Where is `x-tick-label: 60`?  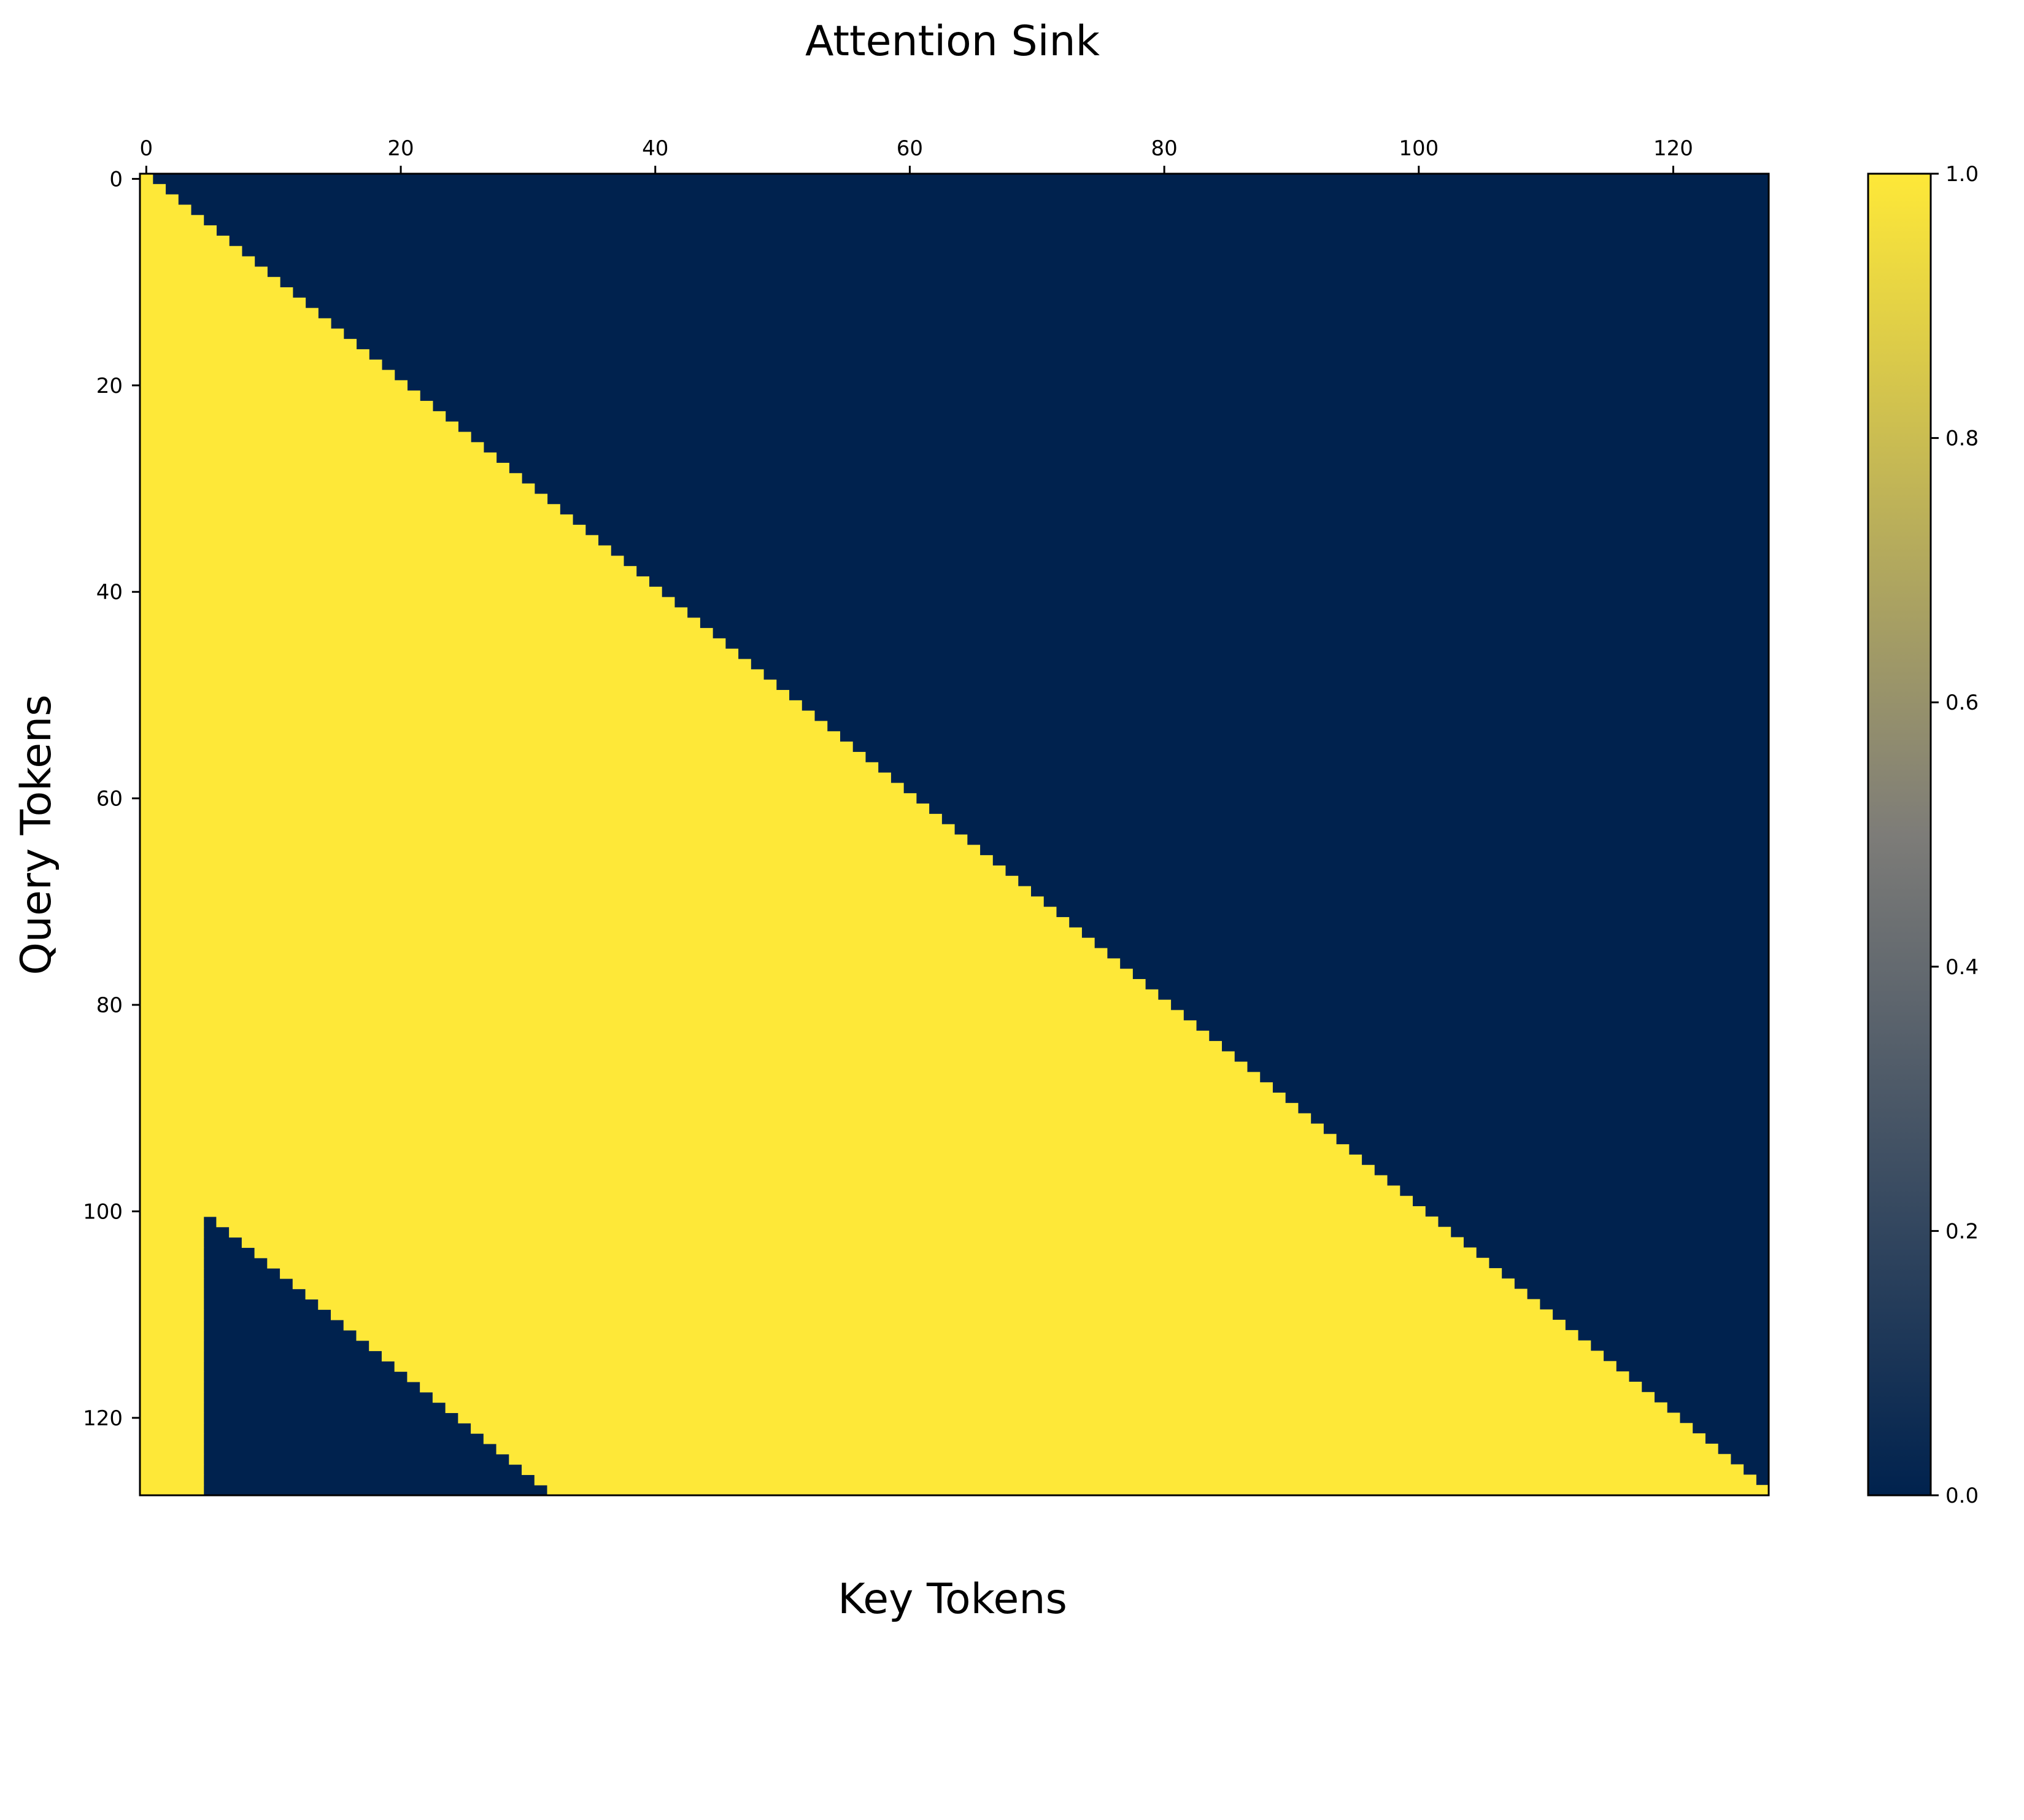 x-tick-label: 60 is located at coordinates (910, 148).